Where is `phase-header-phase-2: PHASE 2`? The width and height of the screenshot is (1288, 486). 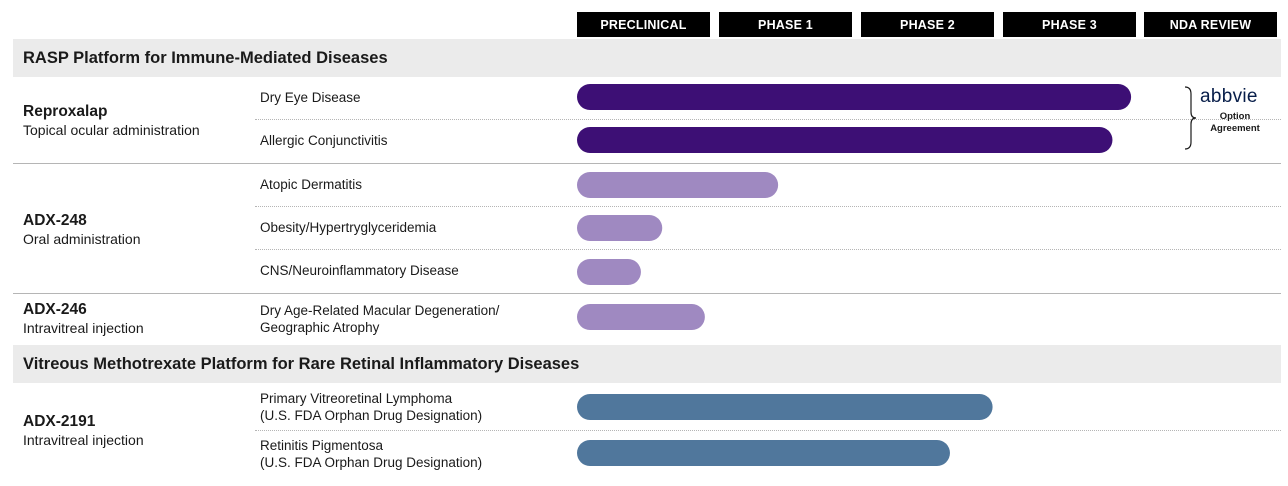 phase-header-phase-2: PHASE 2 is located at coordinates (927, 24).